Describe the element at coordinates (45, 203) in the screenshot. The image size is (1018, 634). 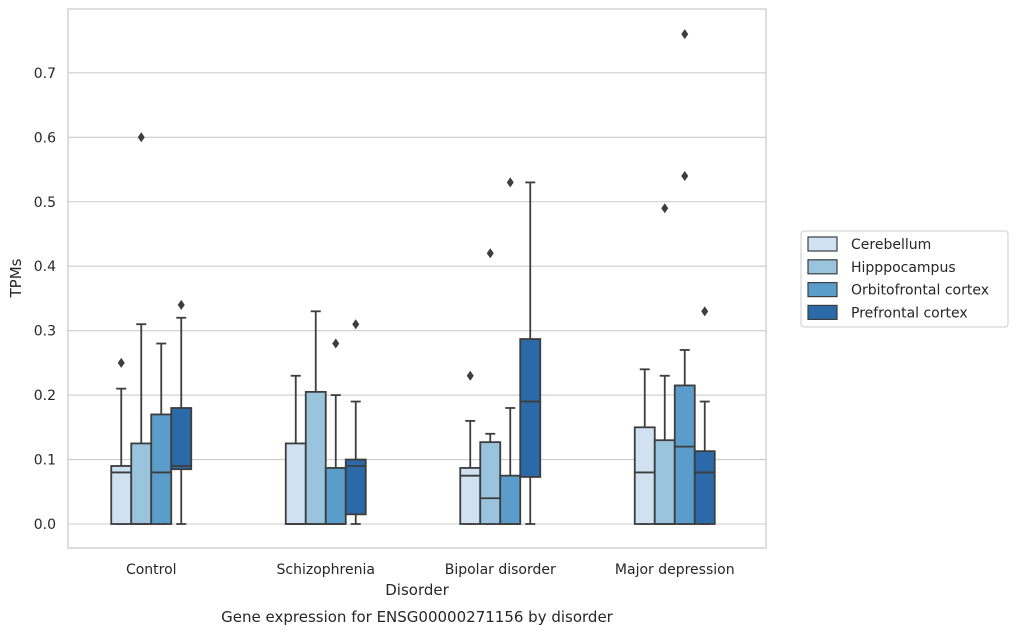
I see `y-tick-label: 0.5` at that location.